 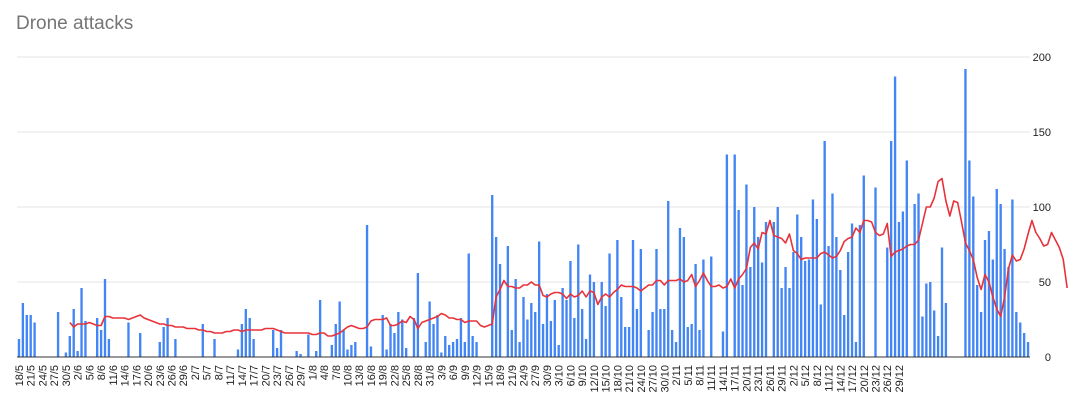 What do you see at coordinates (525, 375) in the screenshot?
I see `x-tick-label: 24/9` at bounding box center [525, 375].